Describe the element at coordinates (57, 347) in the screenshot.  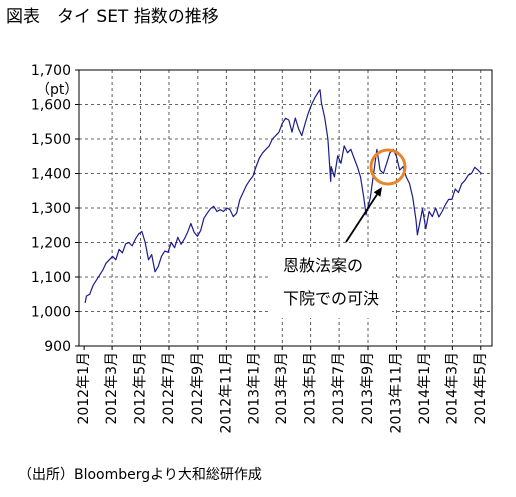
I see `y-tick-label: 900` at that location.